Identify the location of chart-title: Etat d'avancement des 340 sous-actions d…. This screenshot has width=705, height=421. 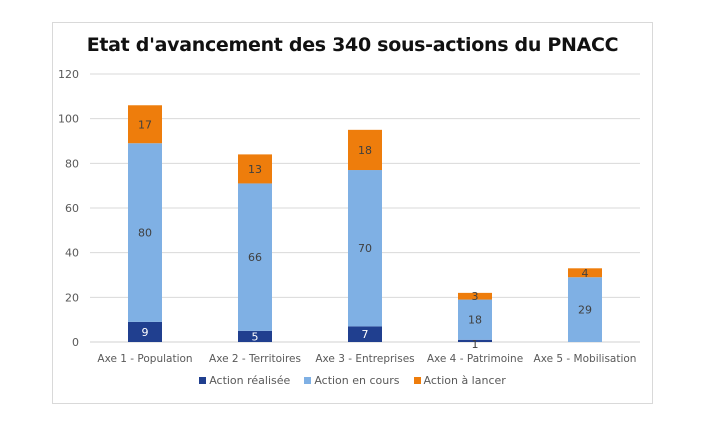
(352, 45).